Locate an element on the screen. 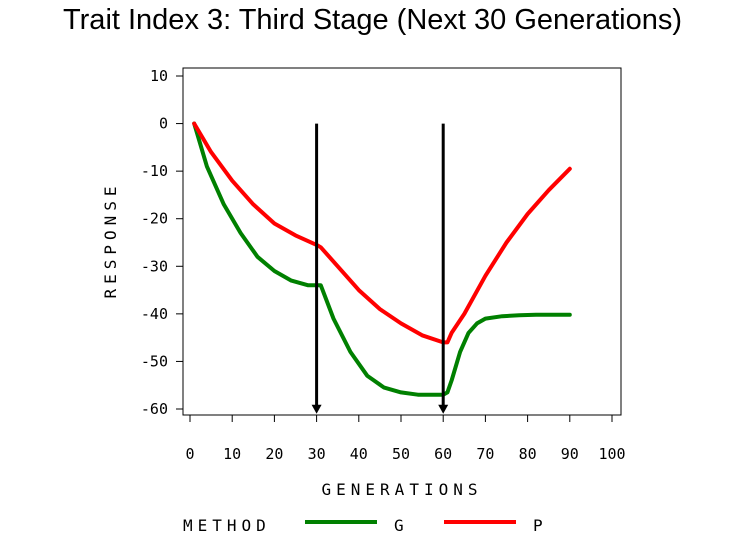  y-axis-title: RESPONSE is located at coordinates (110, 239).